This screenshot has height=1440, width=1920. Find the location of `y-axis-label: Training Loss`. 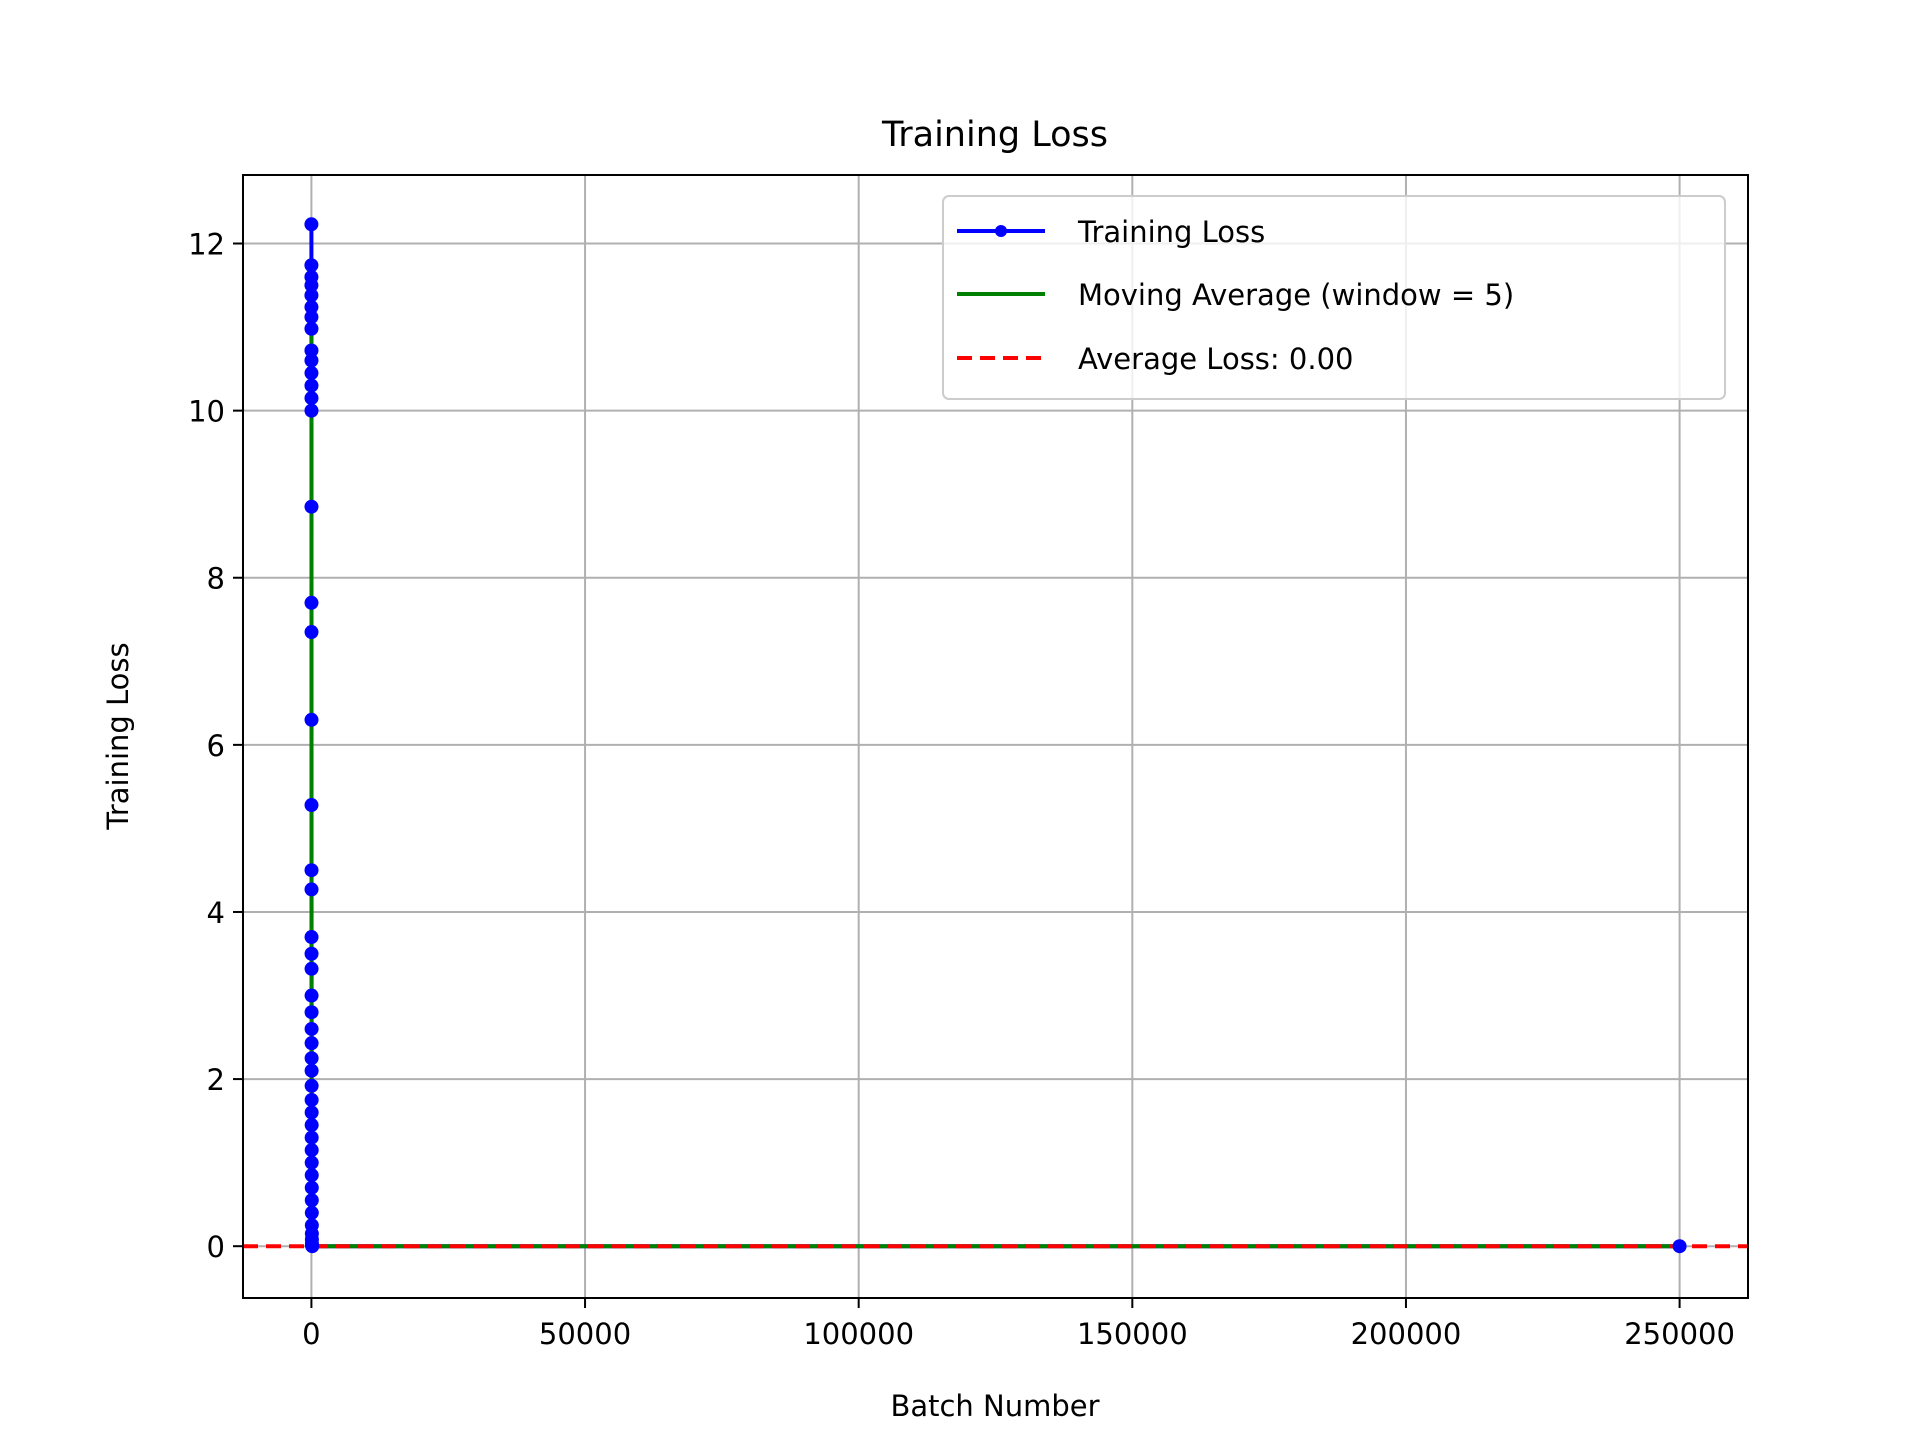

y-axis-label: Training Loss is located at coordinates (118, 736).